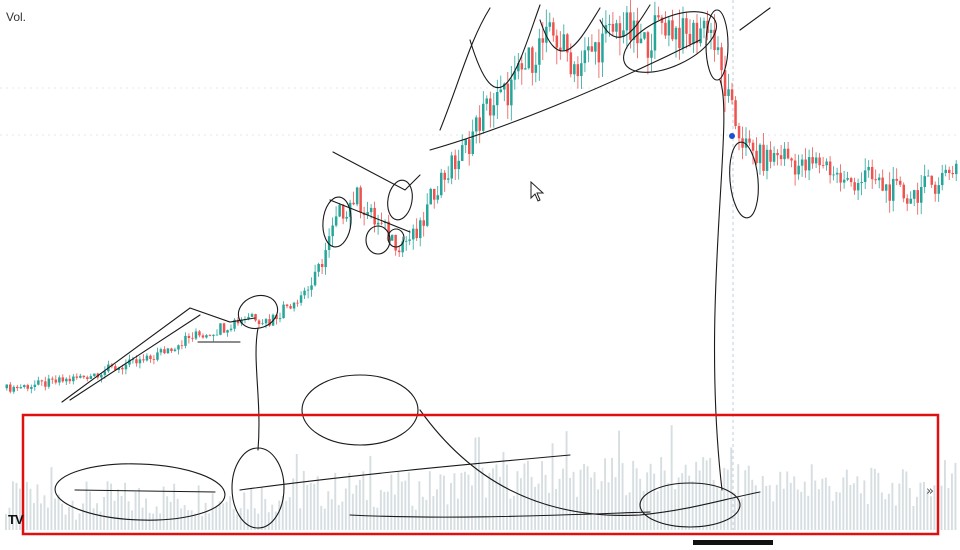 The width and height of the screenshot is (960, 550). Describe the element at coordinates (930, 491) in the screenshot. I see `scroll-right-button: »` at that location.